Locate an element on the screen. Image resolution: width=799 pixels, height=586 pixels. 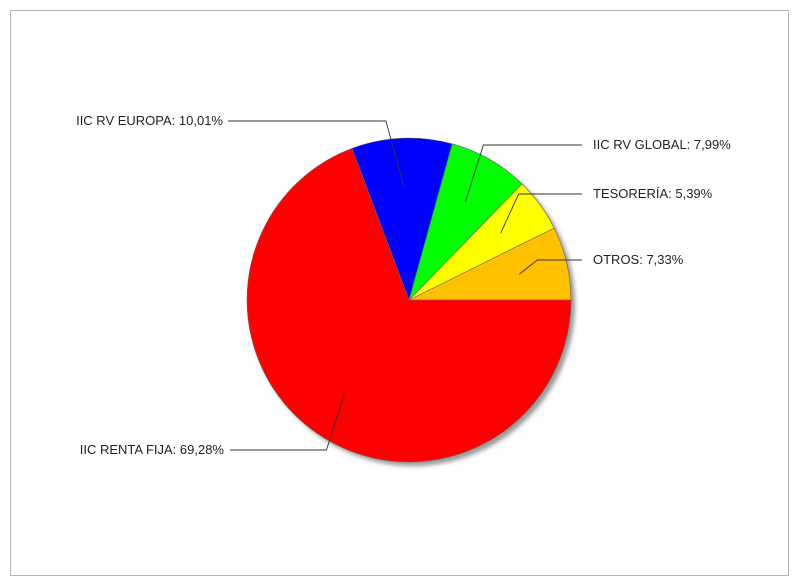
leader-line-iic-rv-global is located at coordinates (523, 173).